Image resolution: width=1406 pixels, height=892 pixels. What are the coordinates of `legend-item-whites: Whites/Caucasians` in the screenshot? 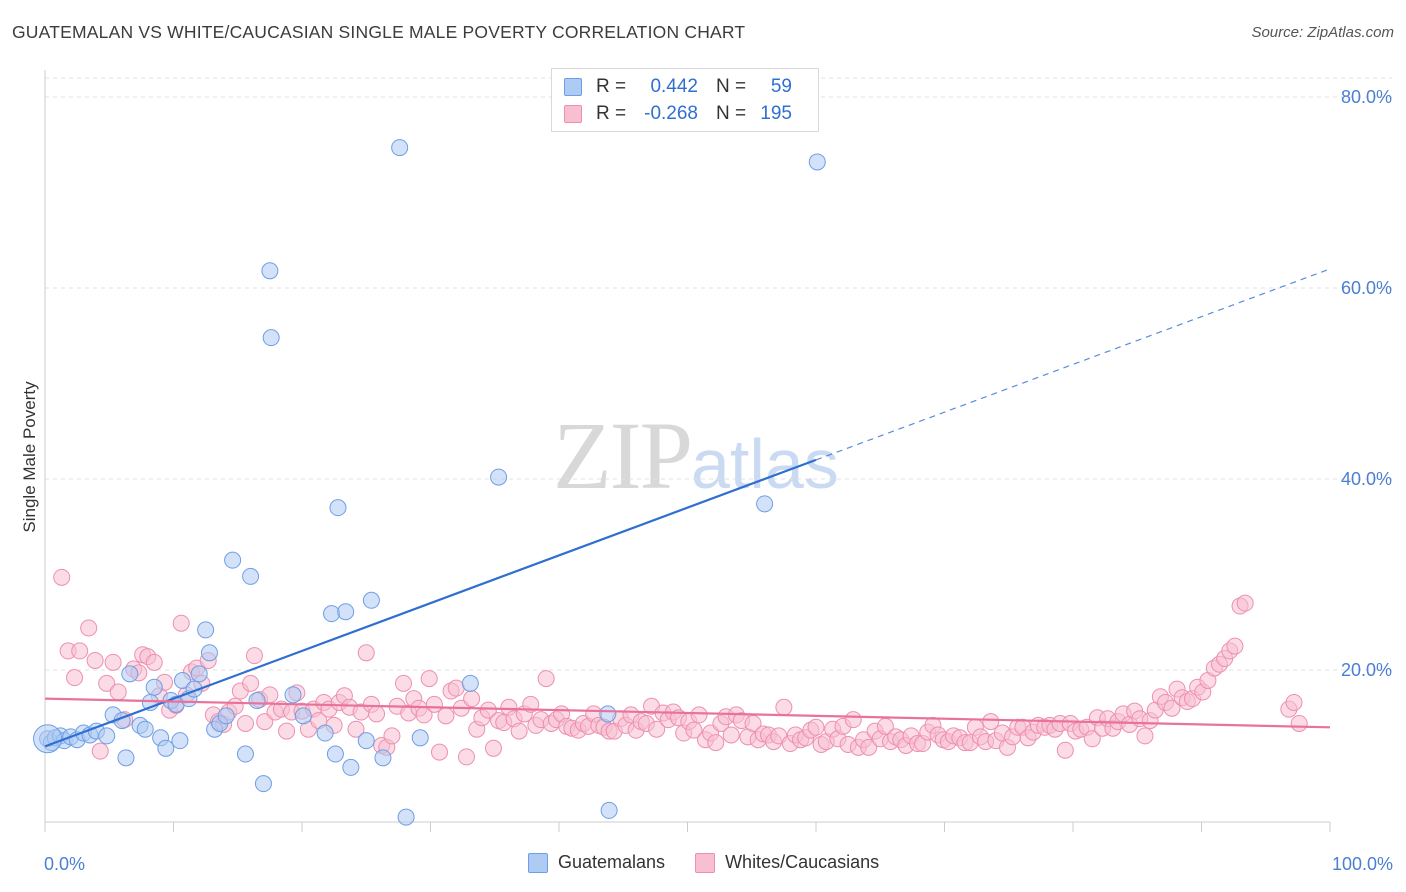 It's located at (787, 862).